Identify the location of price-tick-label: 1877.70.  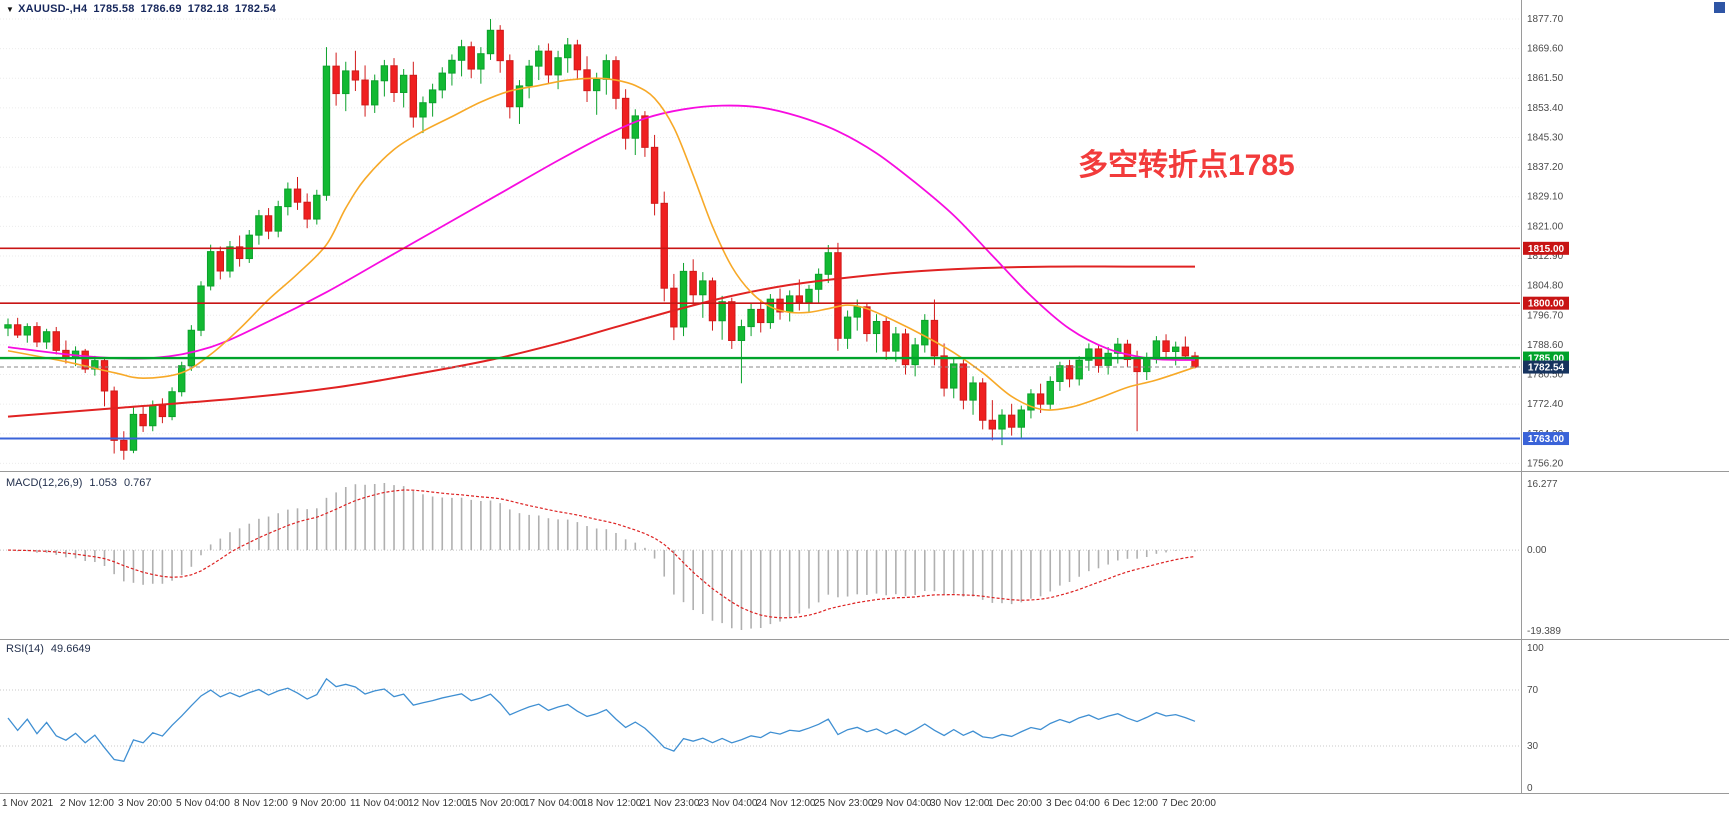
(1545, 19).